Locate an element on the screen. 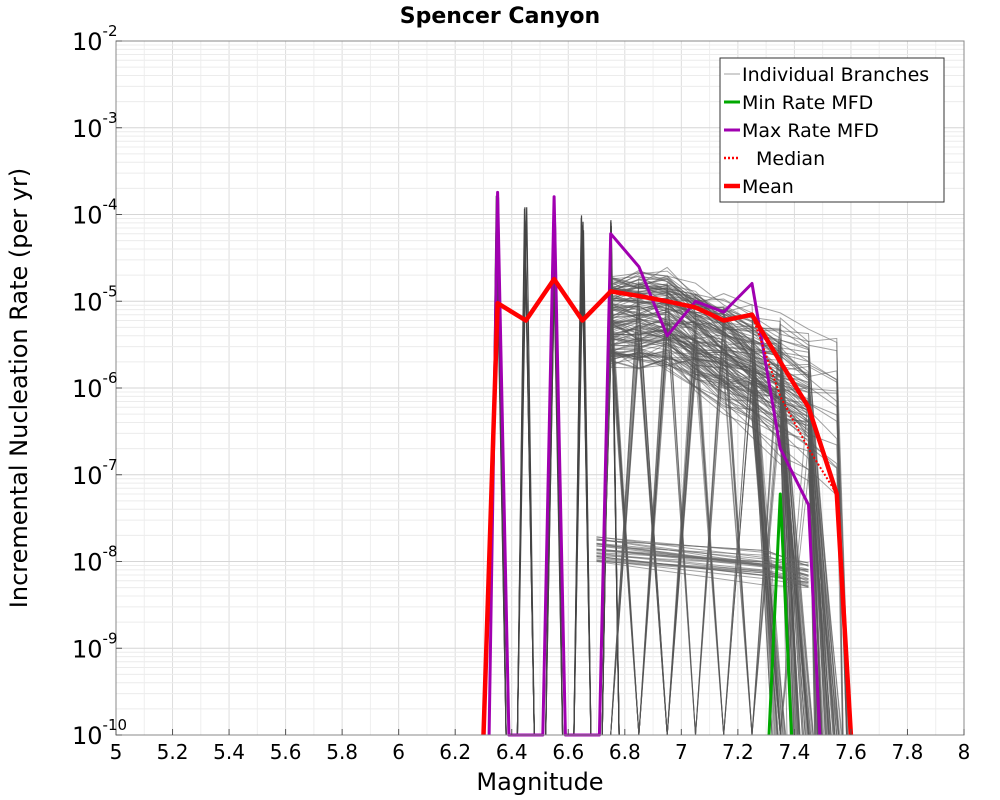  y-tick-label: 10⁻⁹ is located at coordinates (95, 646).